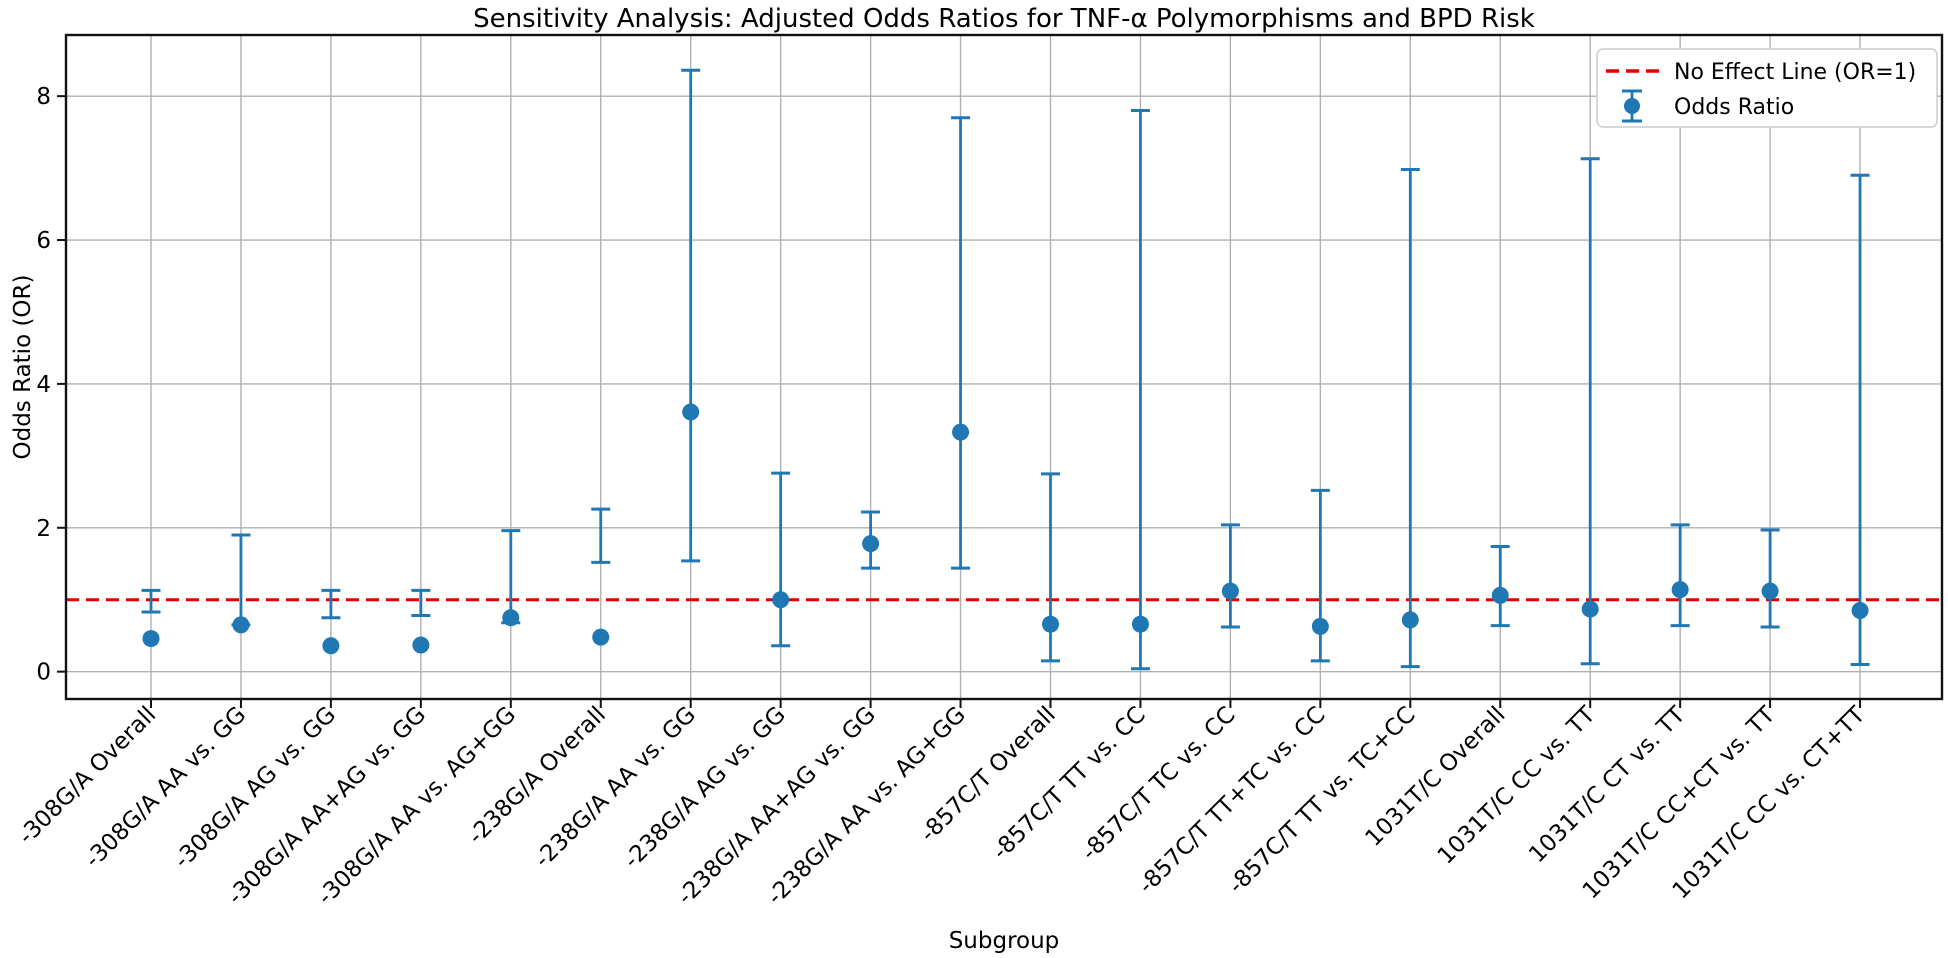 Image resolution: width=1948 pixels, height=958 pixels. Describe the element at coordinates (1517, 785) in the screenshot. I see `x-tick-label: 1031T/C CC vs. TT` at that location.